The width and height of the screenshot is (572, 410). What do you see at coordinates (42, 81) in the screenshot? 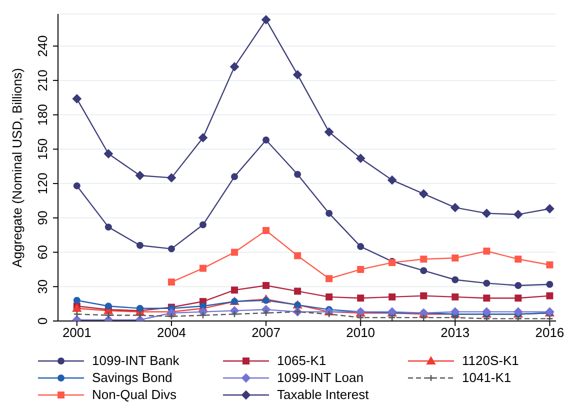
I see `y-tick-label: 210` at bounding box center [42, 81].